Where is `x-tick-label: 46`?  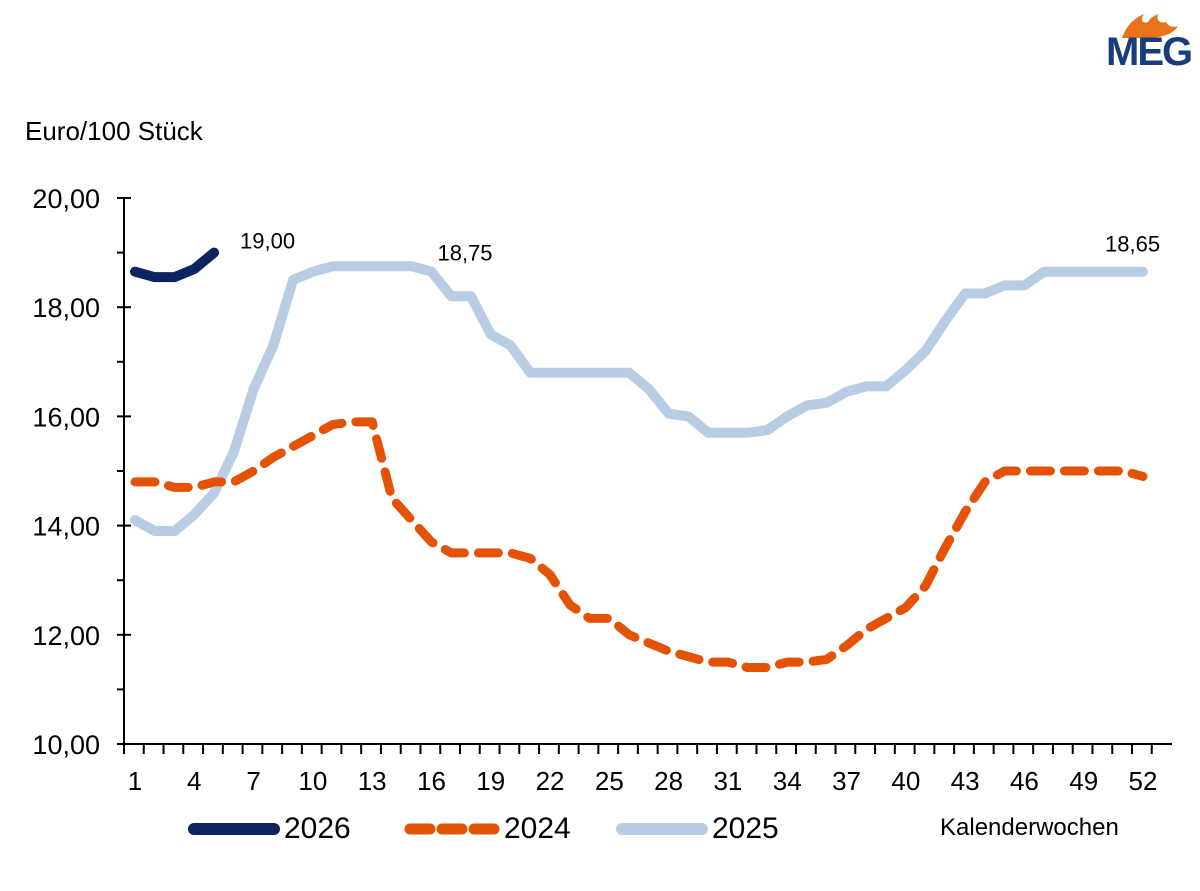 x-tick-label: 46 is located at coordinates (1024, 781).